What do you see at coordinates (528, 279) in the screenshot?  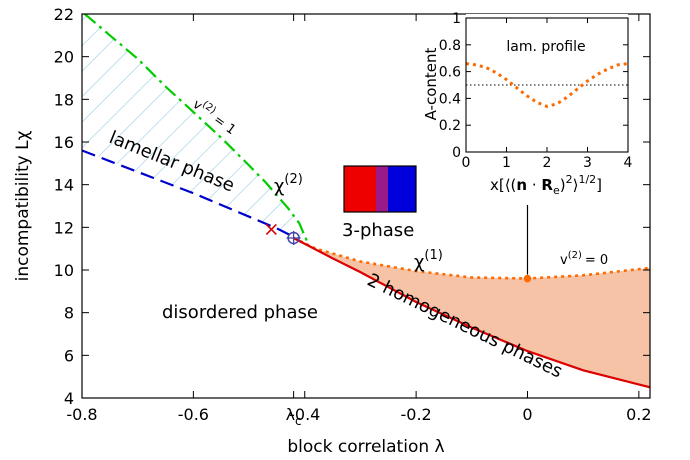 I see `marker-dot` at bounding box center [528, 279].